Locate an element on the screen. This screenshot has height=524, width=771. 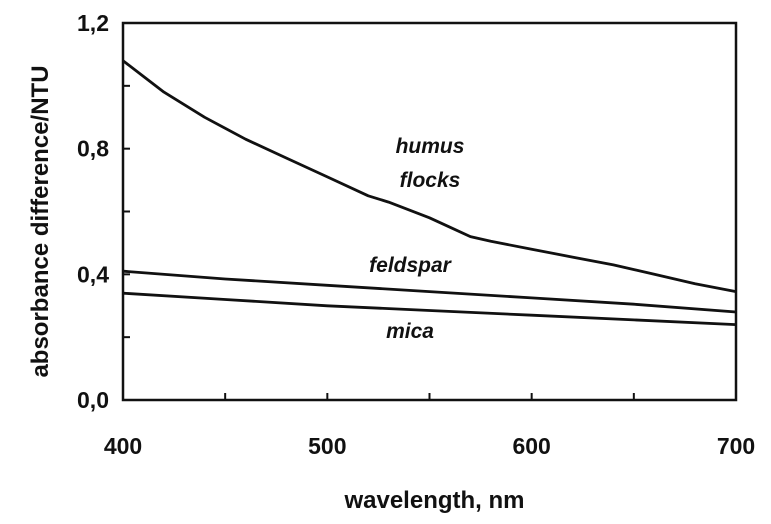
y-tick-label: 1,2 is located at coordinates (93, 23).